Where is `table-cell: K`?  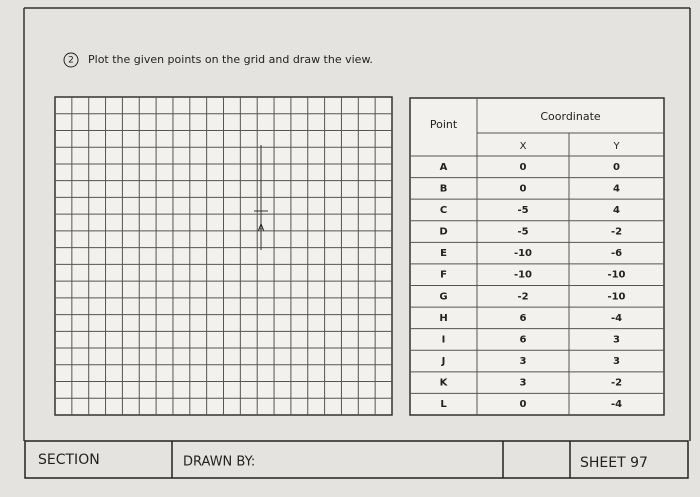 table-cell: K is located at coordinates (444, 383).